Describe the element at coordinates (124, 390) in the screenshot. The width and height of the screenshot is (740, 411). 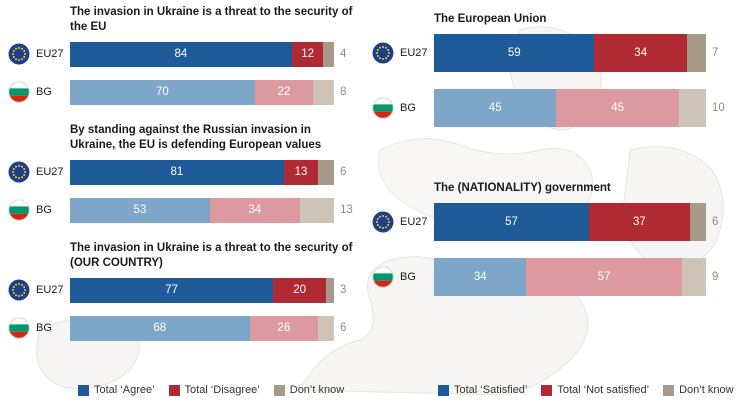
I see `legend-label: Total ‘Agree’` at that location.